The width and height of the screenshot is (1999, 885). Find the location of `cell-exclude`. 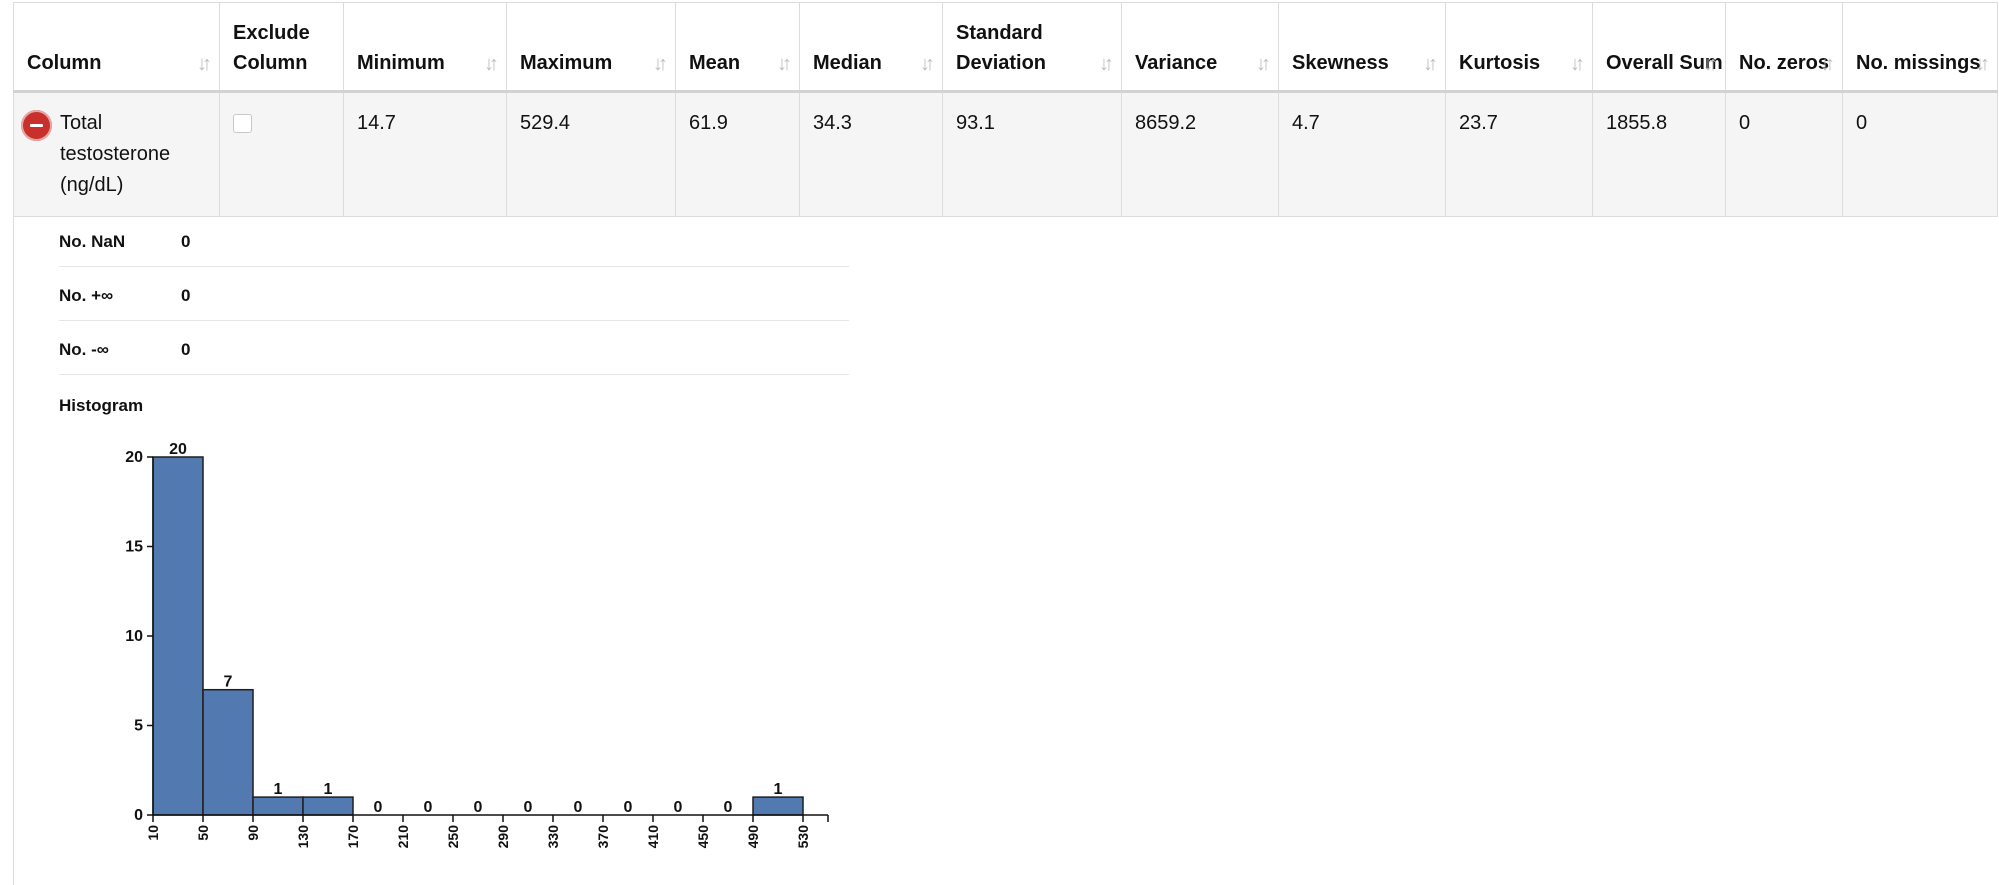

cell-exclude is located at coordinates (281, 154).